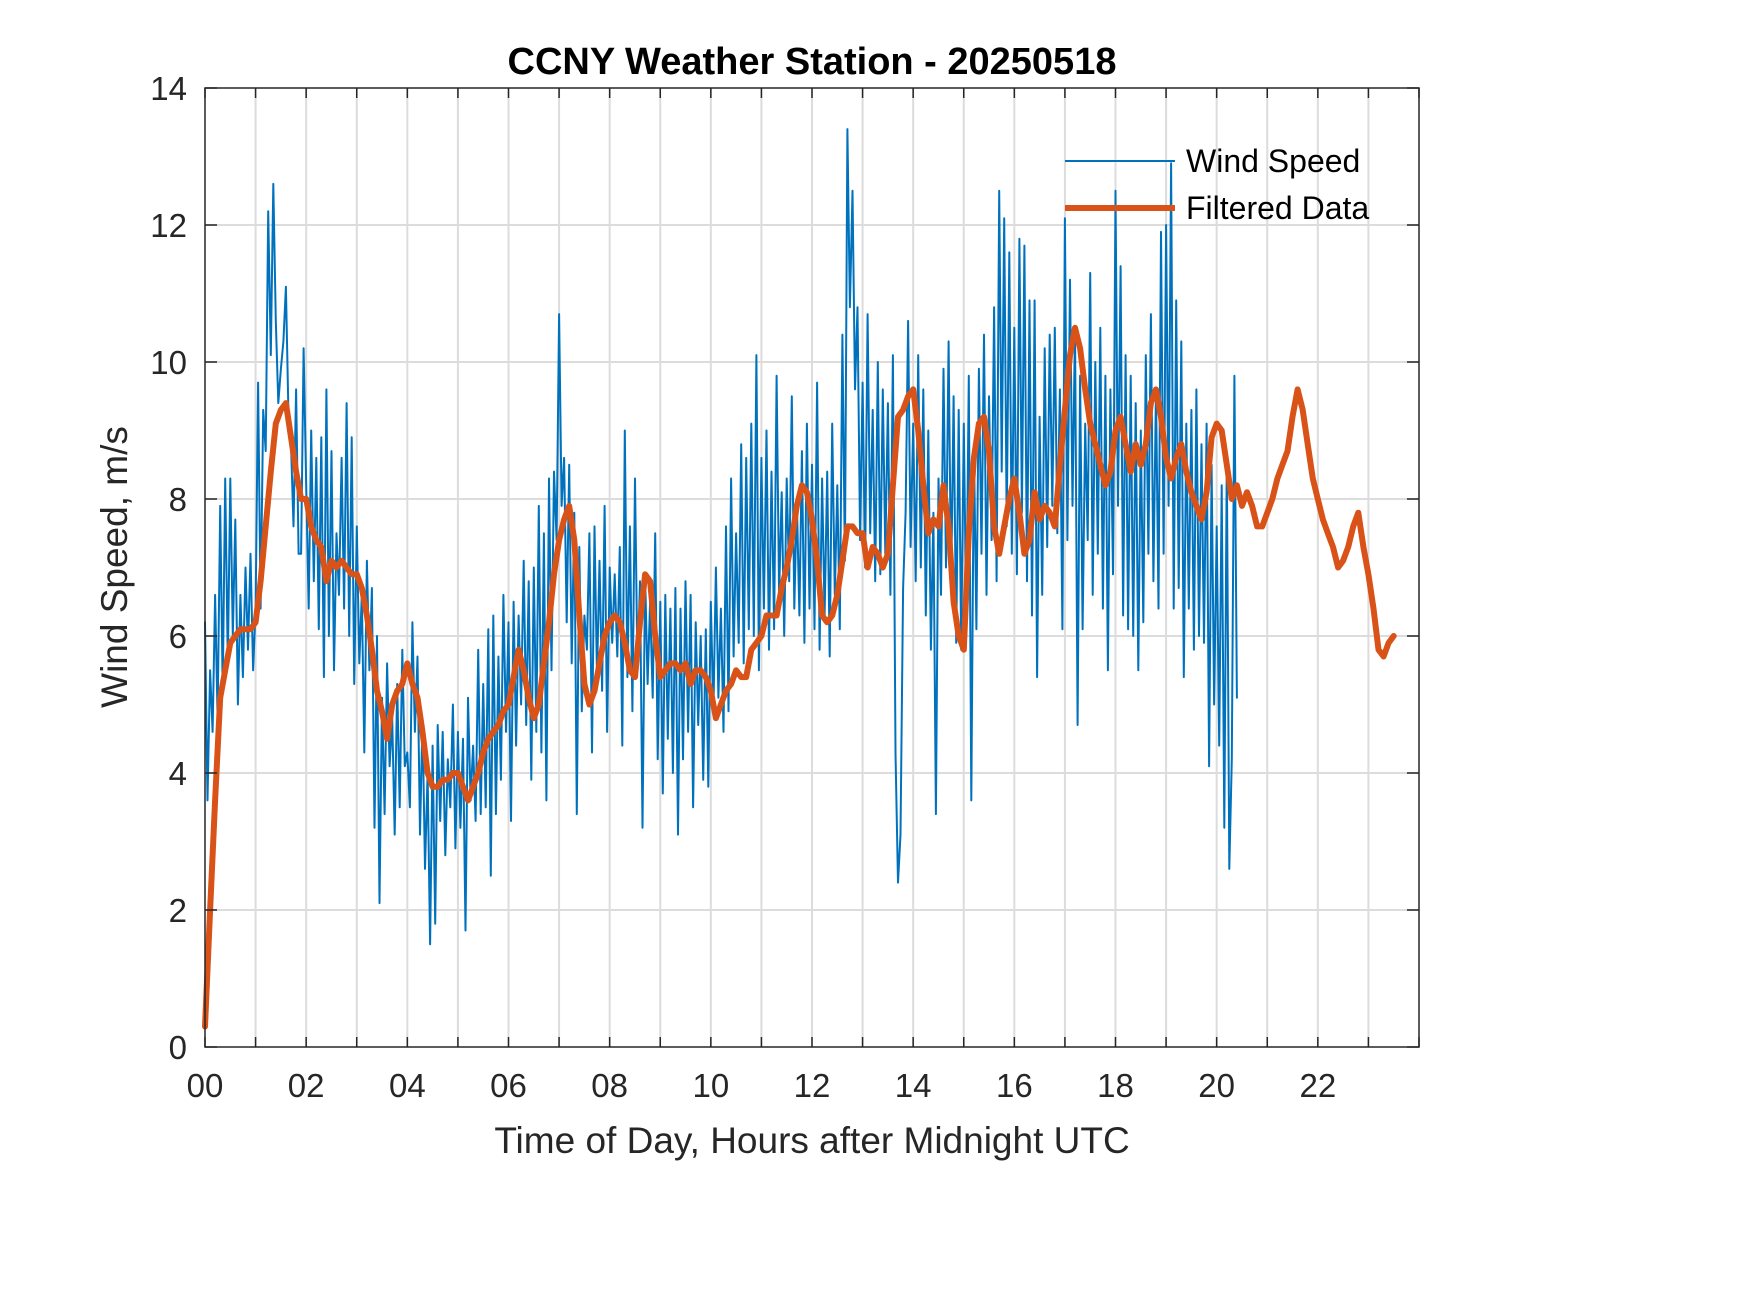 The image size is (1750, 1313). Describe the element at coordinates (1014, 1085) in the screenshot. I see `x-tick-label: 16` at that location.